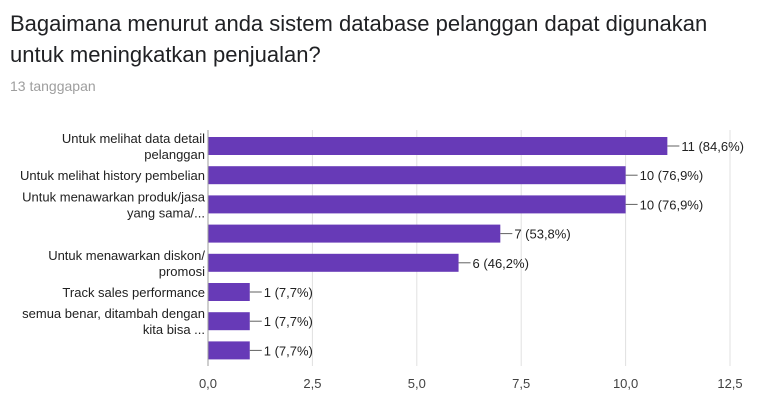  Describe the element at coordinates (126, 255) in the screenshot. I see `category-label-line: Untuk menawarkan diskon/` at that location.